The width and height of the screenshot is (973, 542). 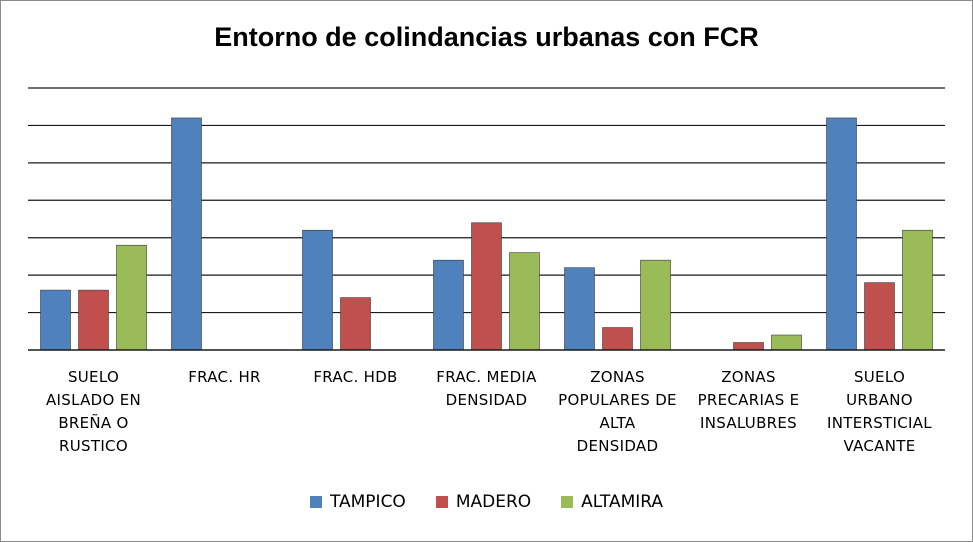 I want to click on legend-label-madero: MADERO, so click(x=493, y=502).